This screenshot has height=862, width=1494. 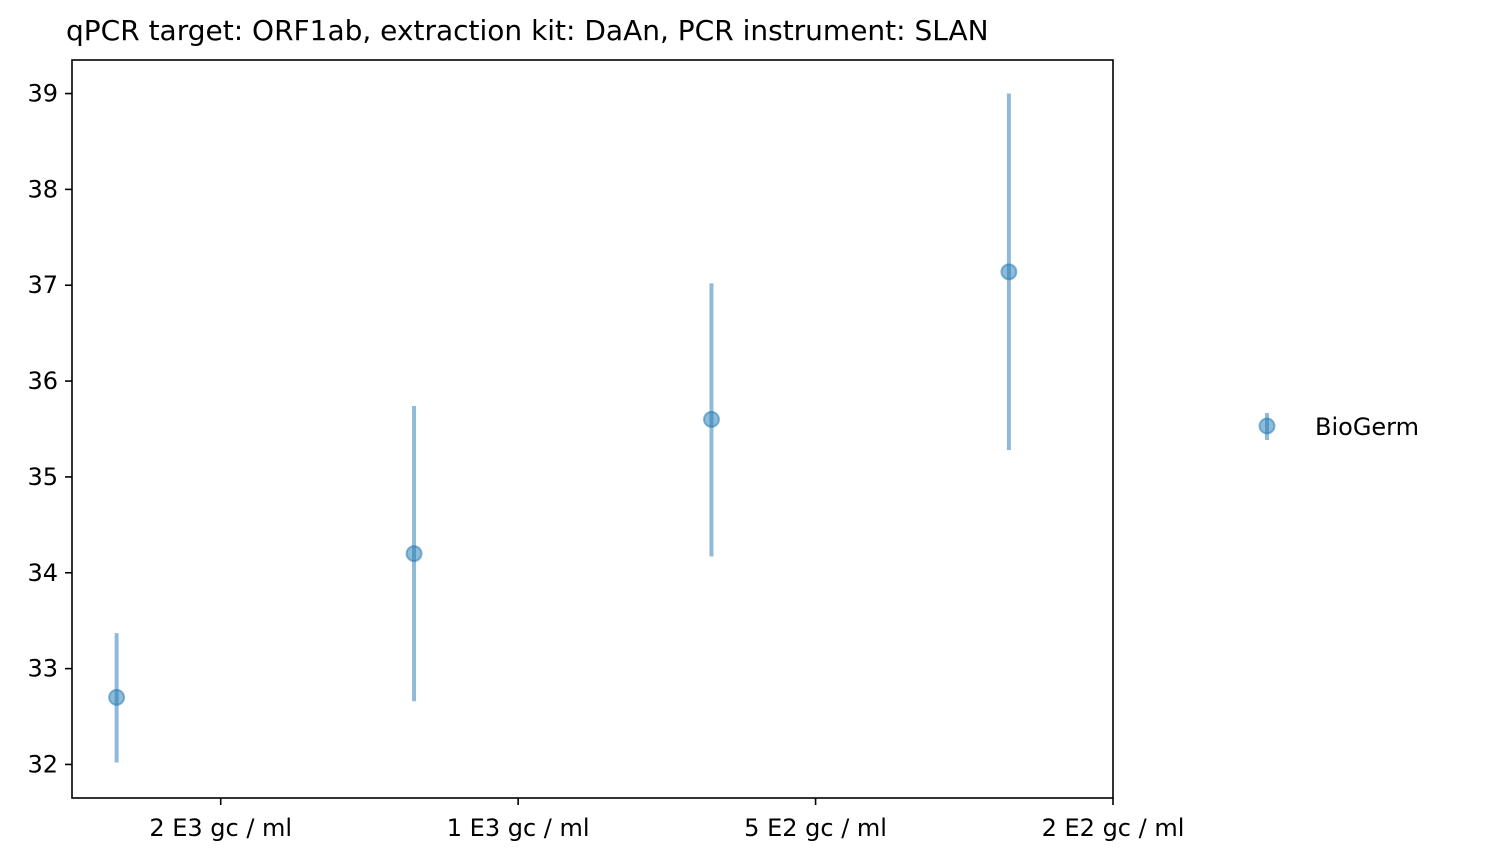 I want to click on y-tick-label: 34, so click(x=42, y=573).